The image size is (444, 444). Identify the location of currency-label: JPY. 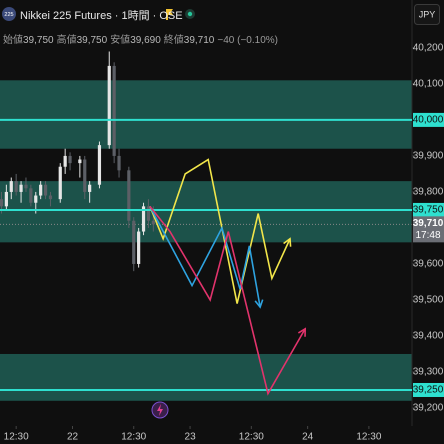
(427, 14).